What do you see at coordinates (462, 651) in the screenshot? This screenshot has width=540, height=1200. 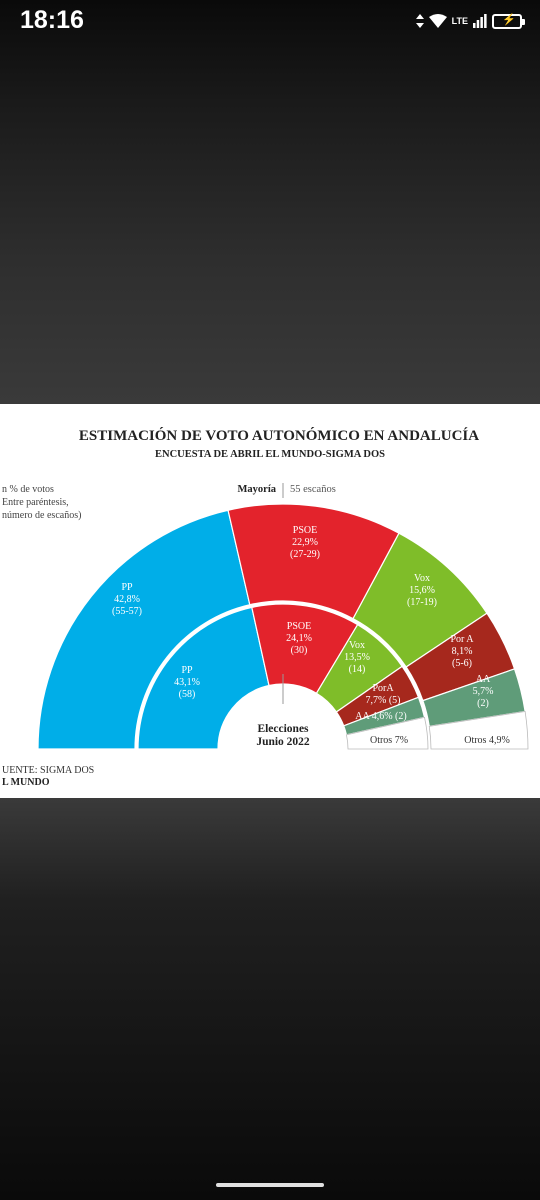 I see `outer-pora-pct: 8,1%` at bounding box center [462, 651].